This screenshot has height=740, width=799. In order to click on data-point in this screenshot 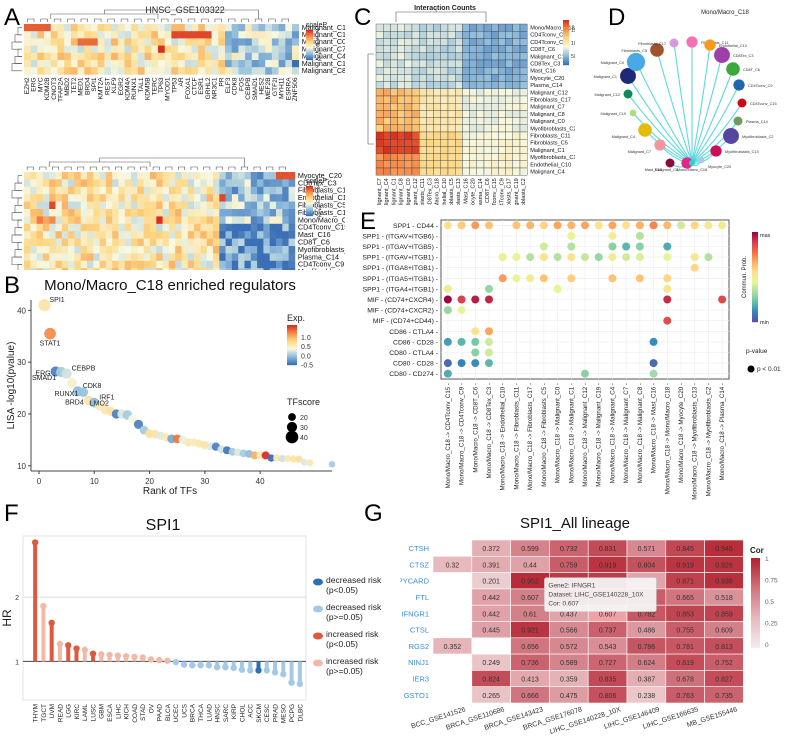, I will do `click(304, 462)`.